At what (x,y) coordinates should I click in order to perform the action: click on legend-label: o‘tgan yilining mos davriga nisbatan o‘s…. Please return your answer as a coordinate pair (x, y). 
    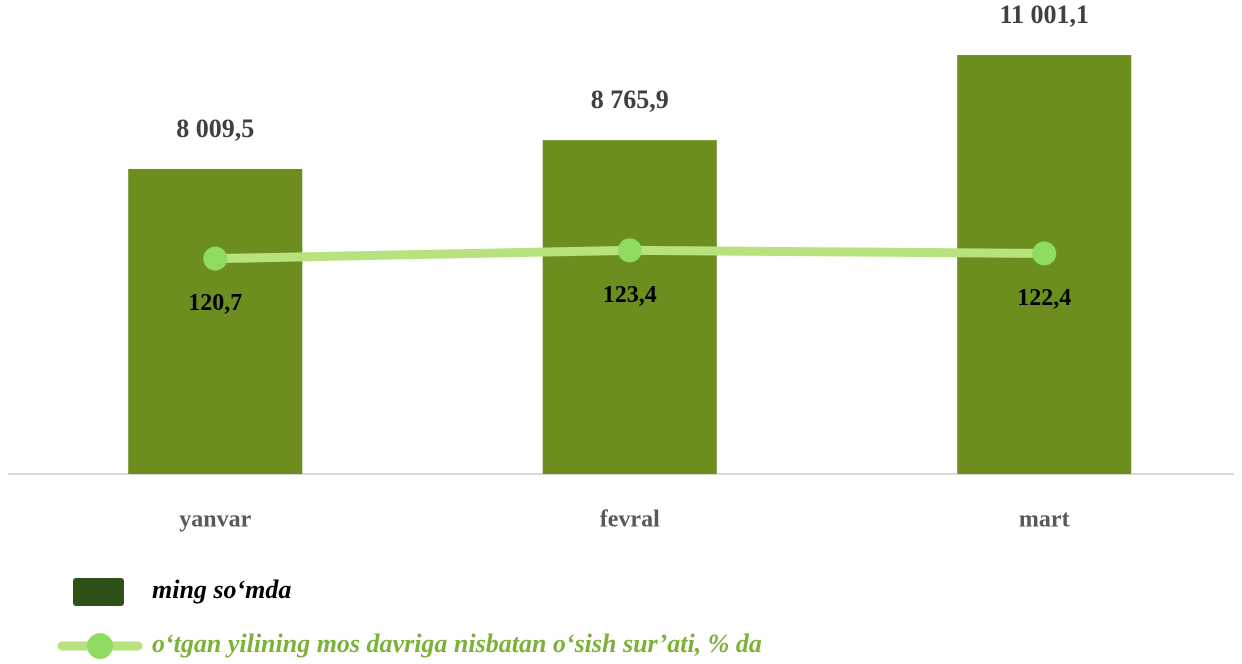
    Looking at the image, I should click on (457, 643).